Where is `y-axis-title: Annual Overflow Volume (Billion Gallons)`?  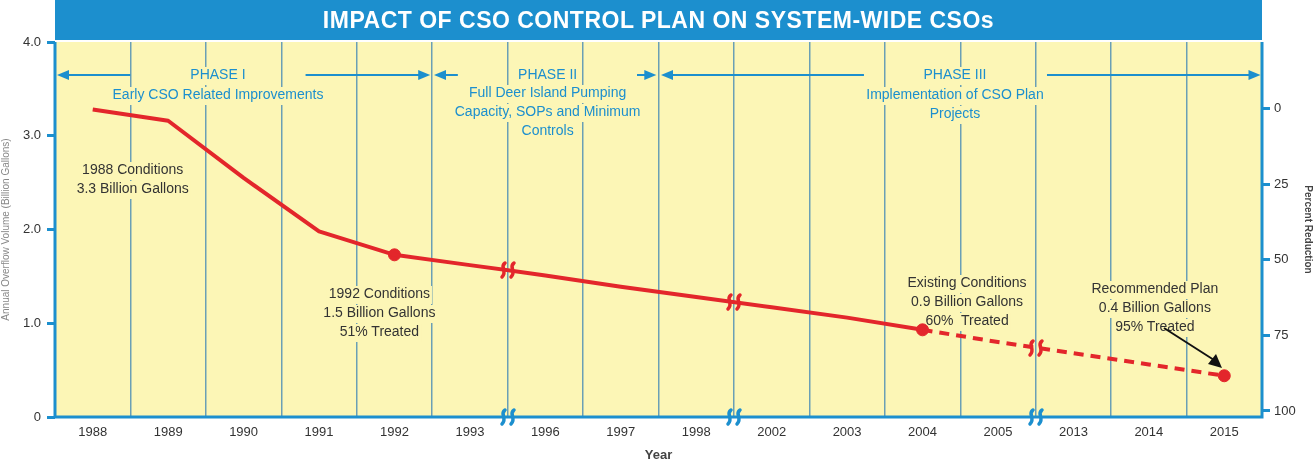 y-axis-title: Annual Overflow Volume (Billion Gallons) is located at coordinates (5, 229).